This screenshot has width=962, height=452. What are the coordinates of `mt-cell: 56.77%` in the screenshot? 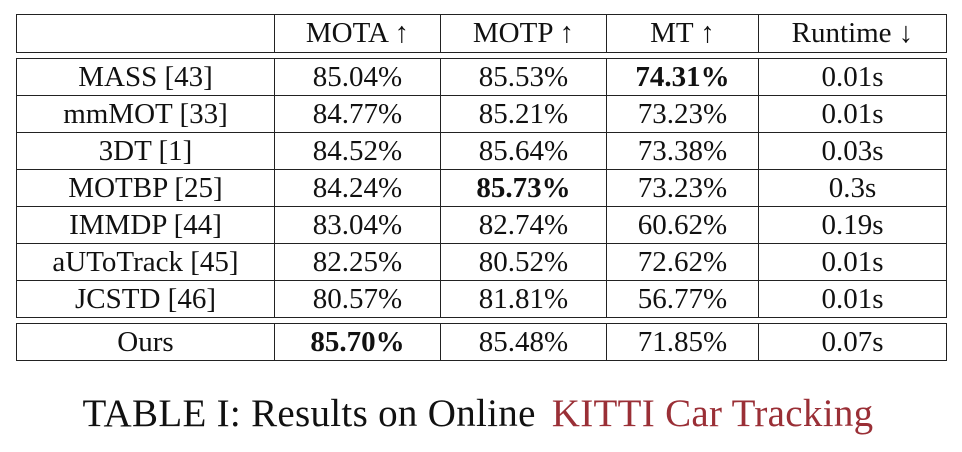 It's located at (682, 299).